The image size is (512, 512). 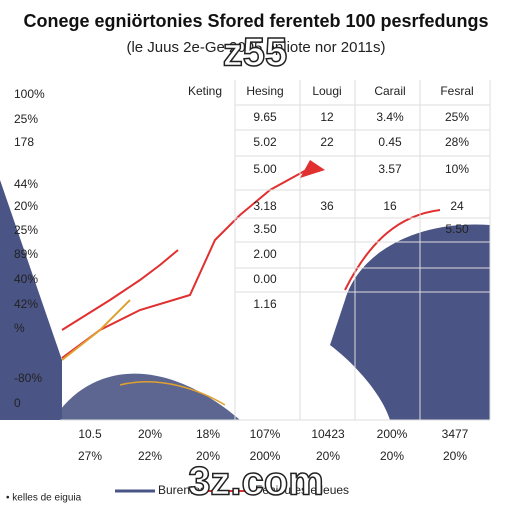 I want to click on left-label: 20%, so click(x=26, y=206).